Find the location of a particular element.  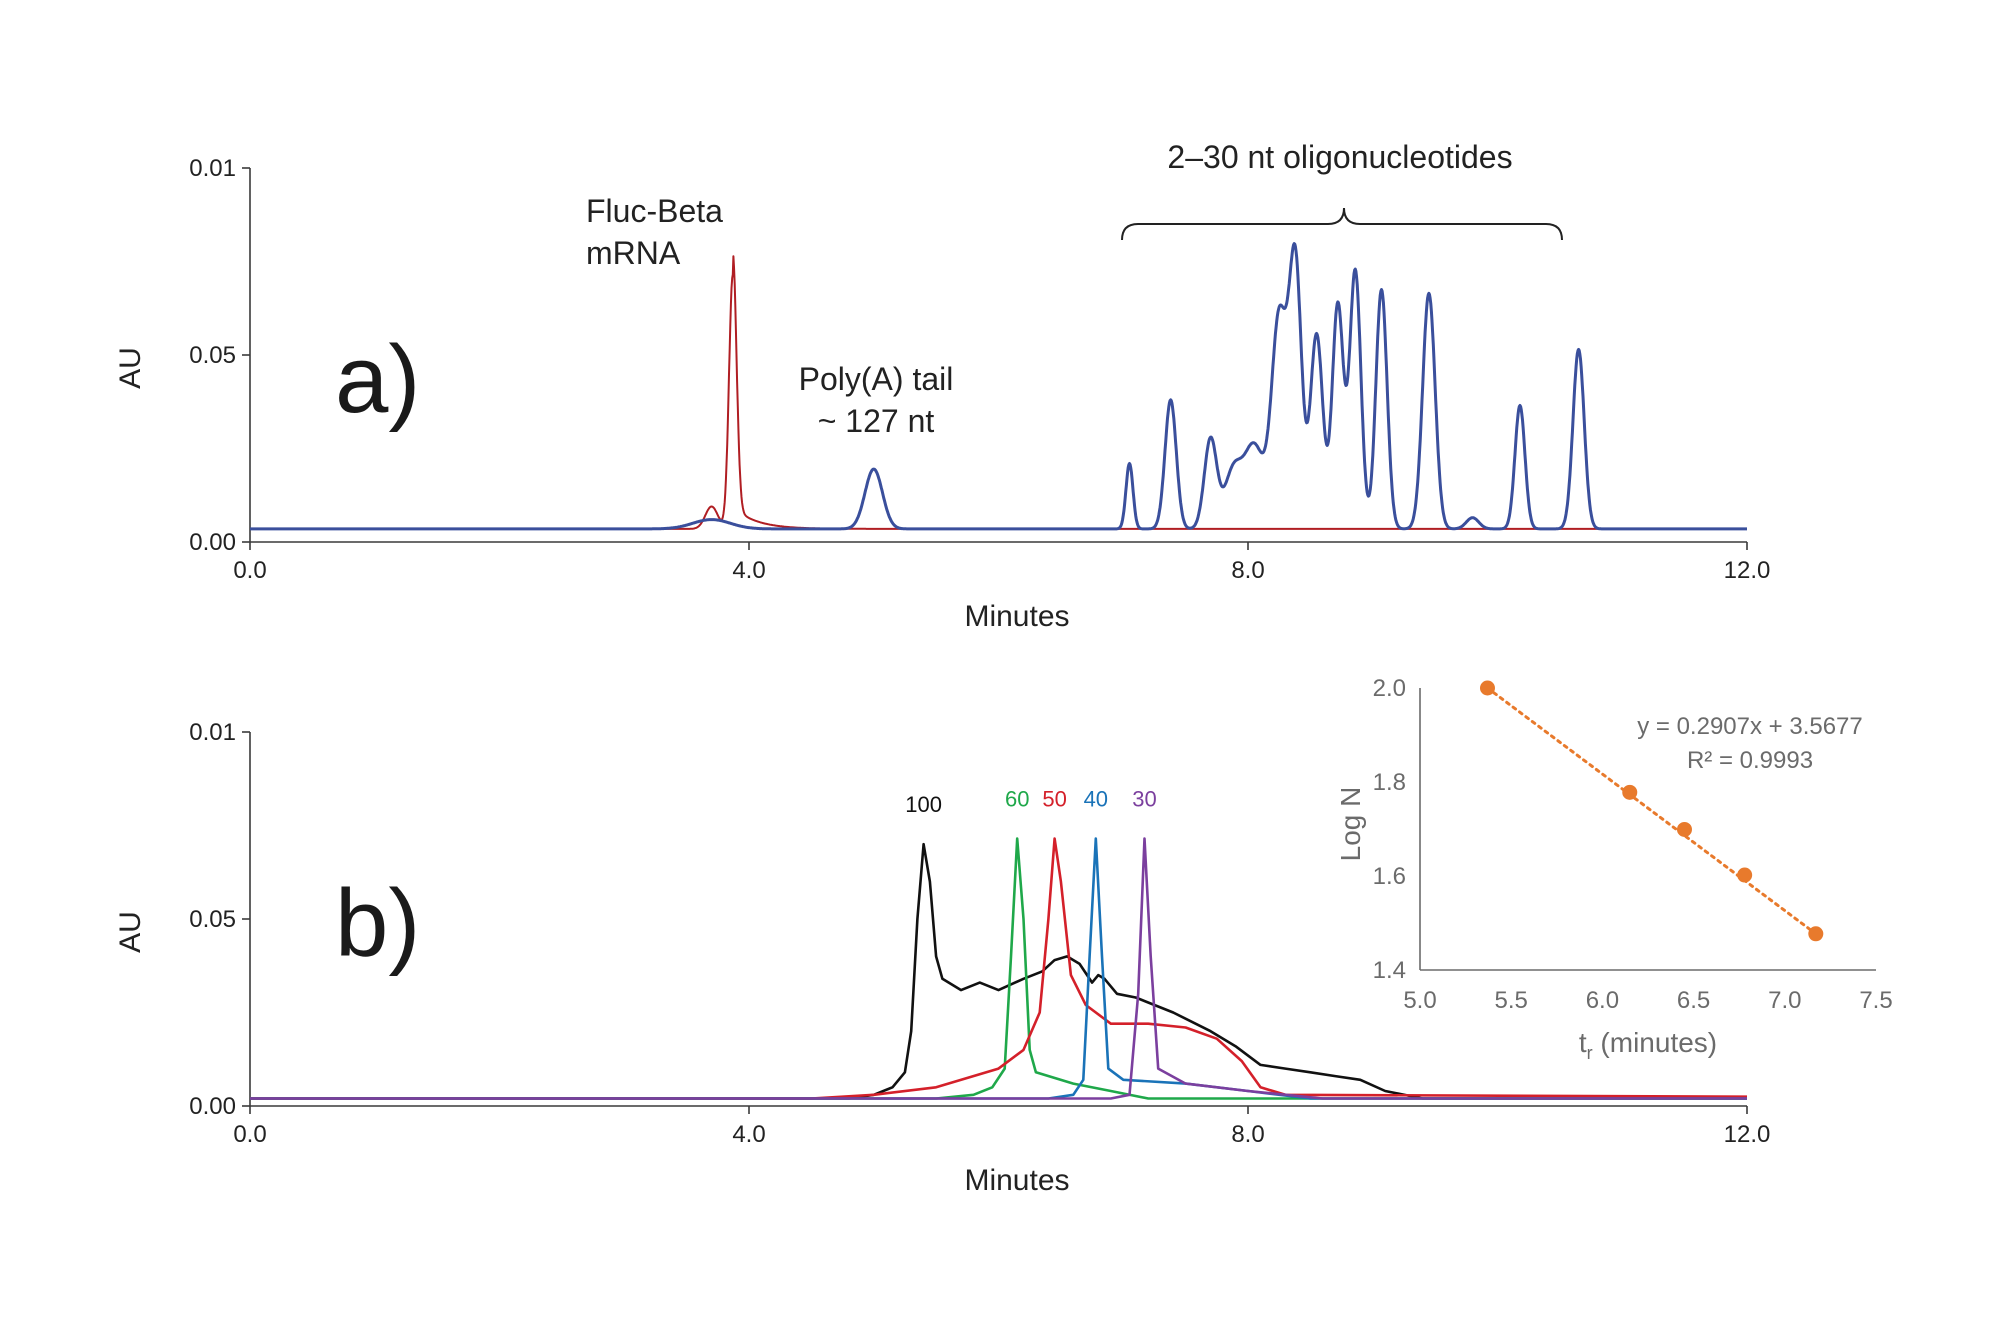

panel-b-y-tick-label: 0.01 is located at coordinates (212, 732).